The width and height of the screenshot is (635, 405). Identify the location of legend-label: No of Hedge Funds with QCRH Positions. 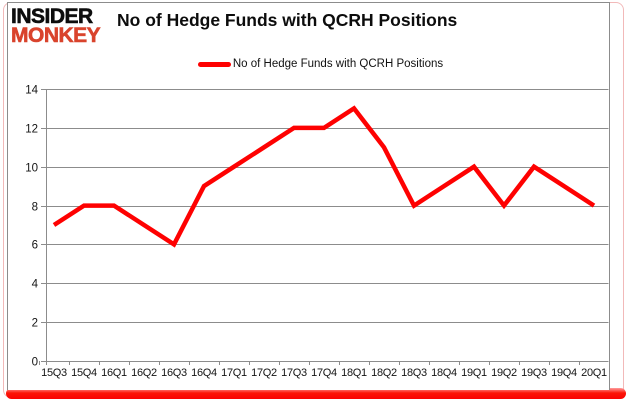
(338, 64).